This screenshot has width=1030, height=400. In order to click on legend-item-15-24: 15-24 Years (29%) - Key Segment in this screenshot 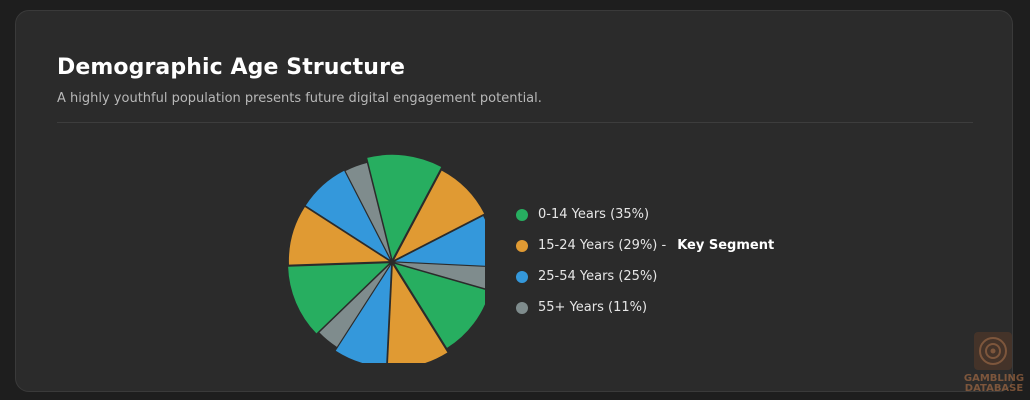, I will do `click(645, 245)`.